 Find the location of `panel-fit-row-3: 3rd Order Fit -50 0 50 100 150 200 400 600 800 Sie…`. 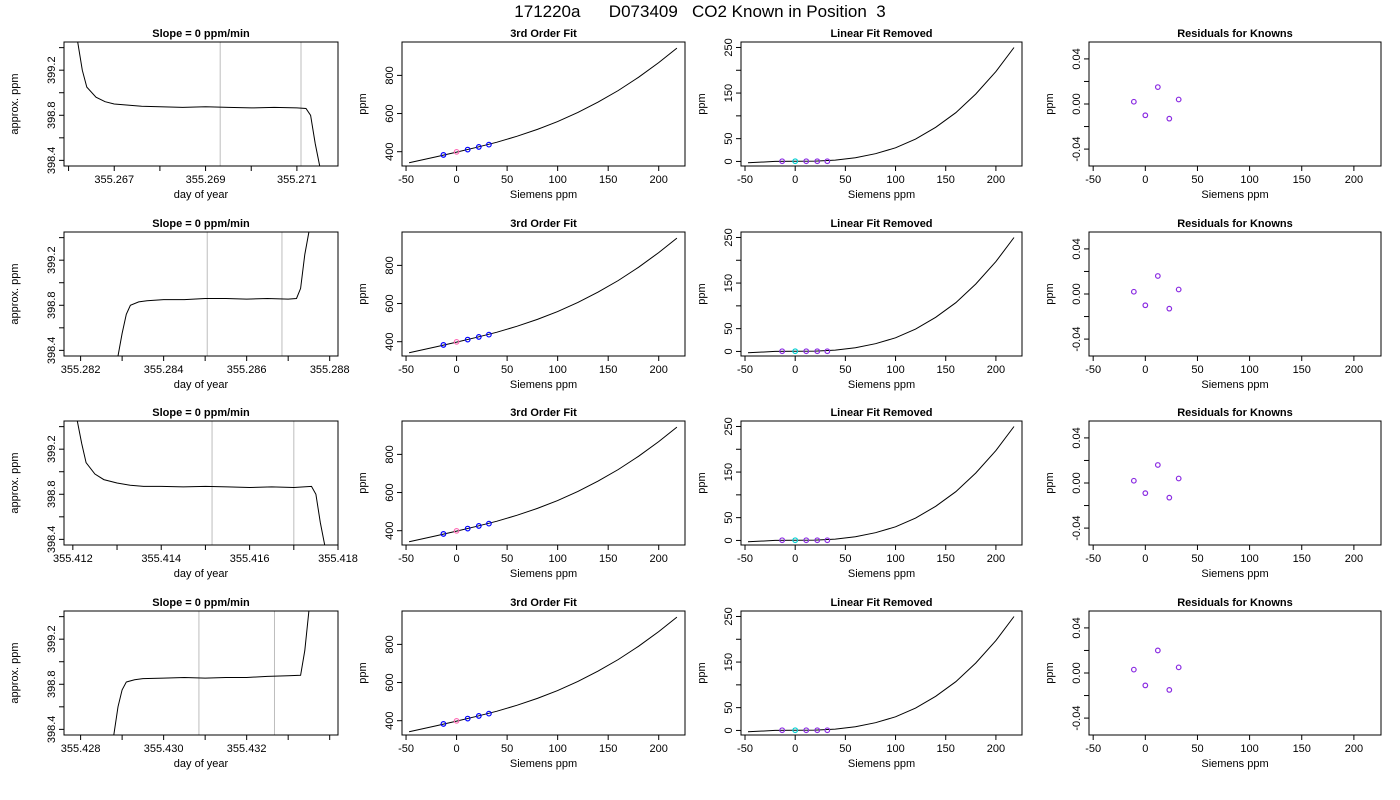

panel-fit-row-3: 3rd Order Fit -50 0 50 100 150 200 400 600 800 Sie… is located at coordinates (521, 683).